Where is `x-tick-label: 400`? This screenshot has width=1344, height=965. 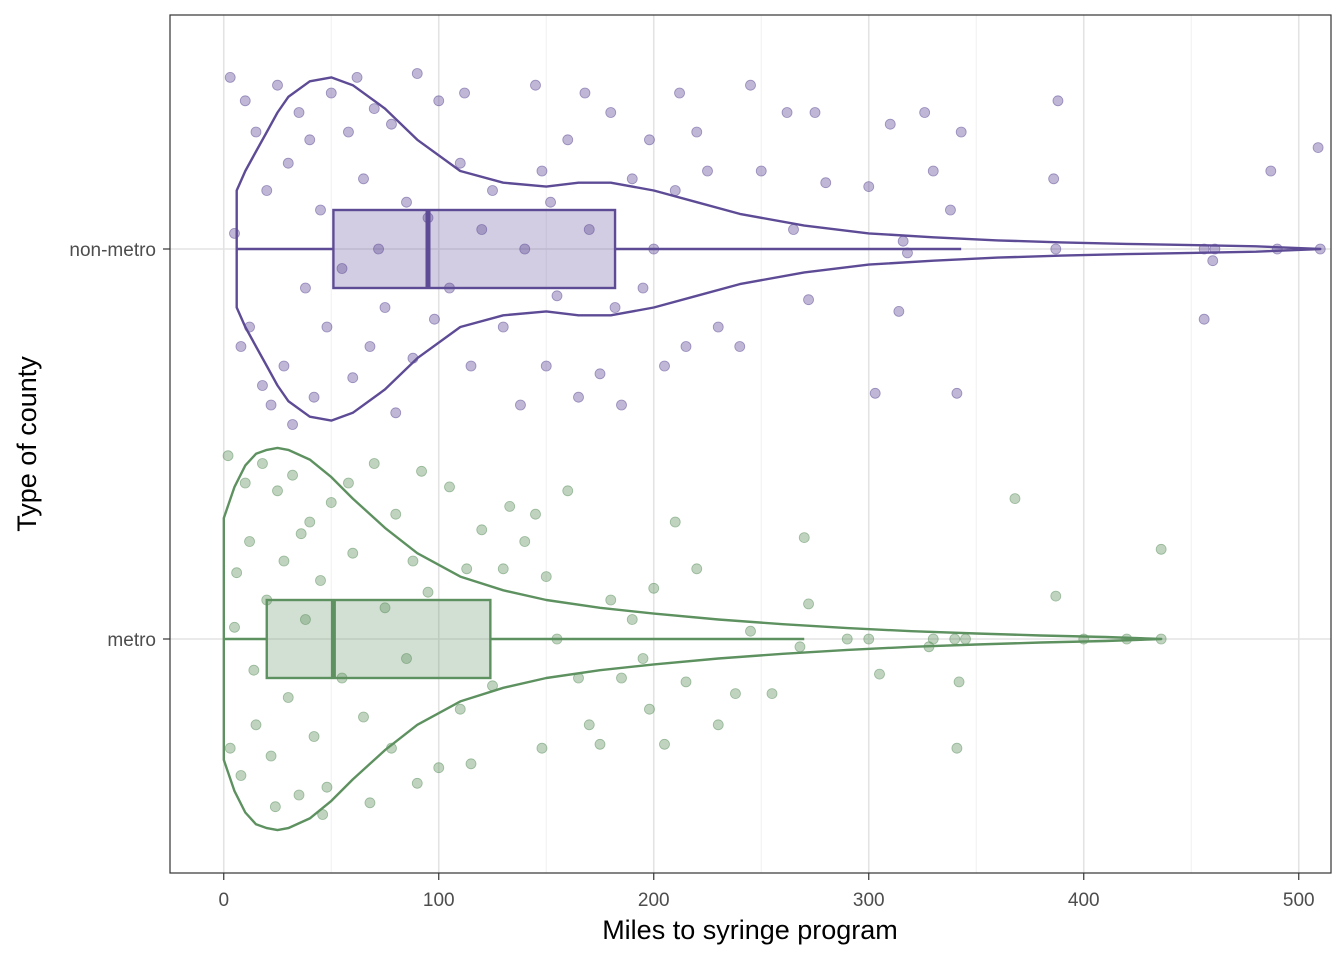
x-tick-label: 400 is located at coordinates (1084, 900).